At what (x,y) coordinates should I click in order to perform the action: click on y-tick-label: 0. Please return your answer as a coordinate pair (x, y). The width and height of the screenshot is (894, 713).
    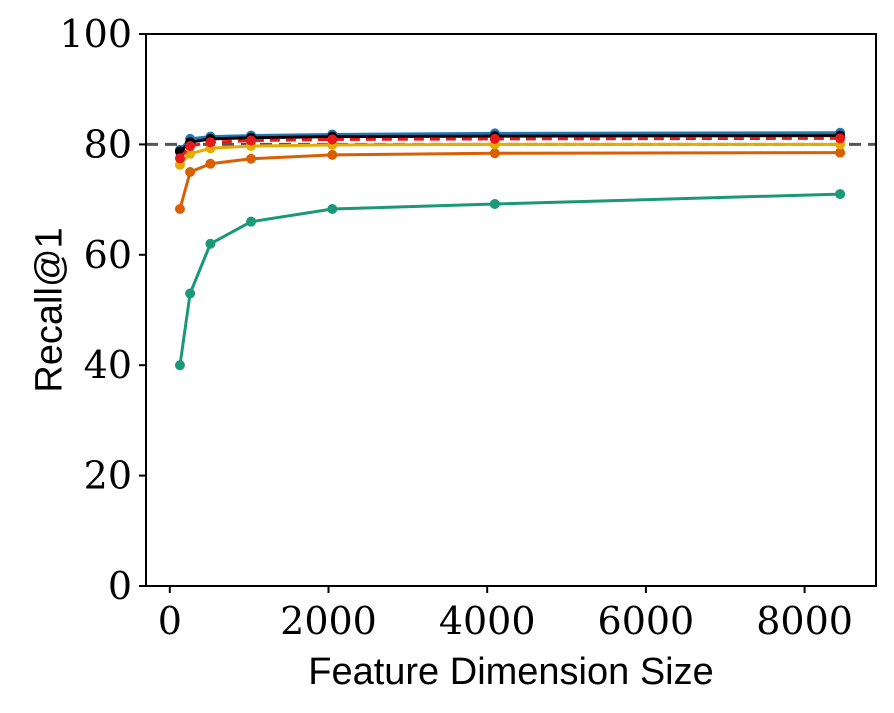
    Looking at the image, I should click on (120, 586).